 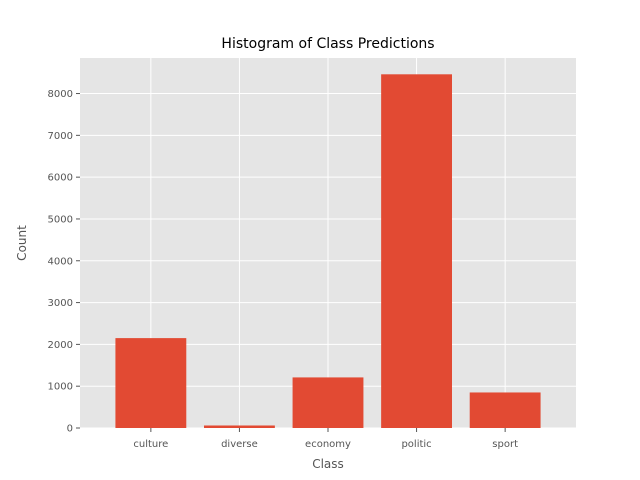 I want to click on x-tick-label: culture, so click(x=150, y=444).